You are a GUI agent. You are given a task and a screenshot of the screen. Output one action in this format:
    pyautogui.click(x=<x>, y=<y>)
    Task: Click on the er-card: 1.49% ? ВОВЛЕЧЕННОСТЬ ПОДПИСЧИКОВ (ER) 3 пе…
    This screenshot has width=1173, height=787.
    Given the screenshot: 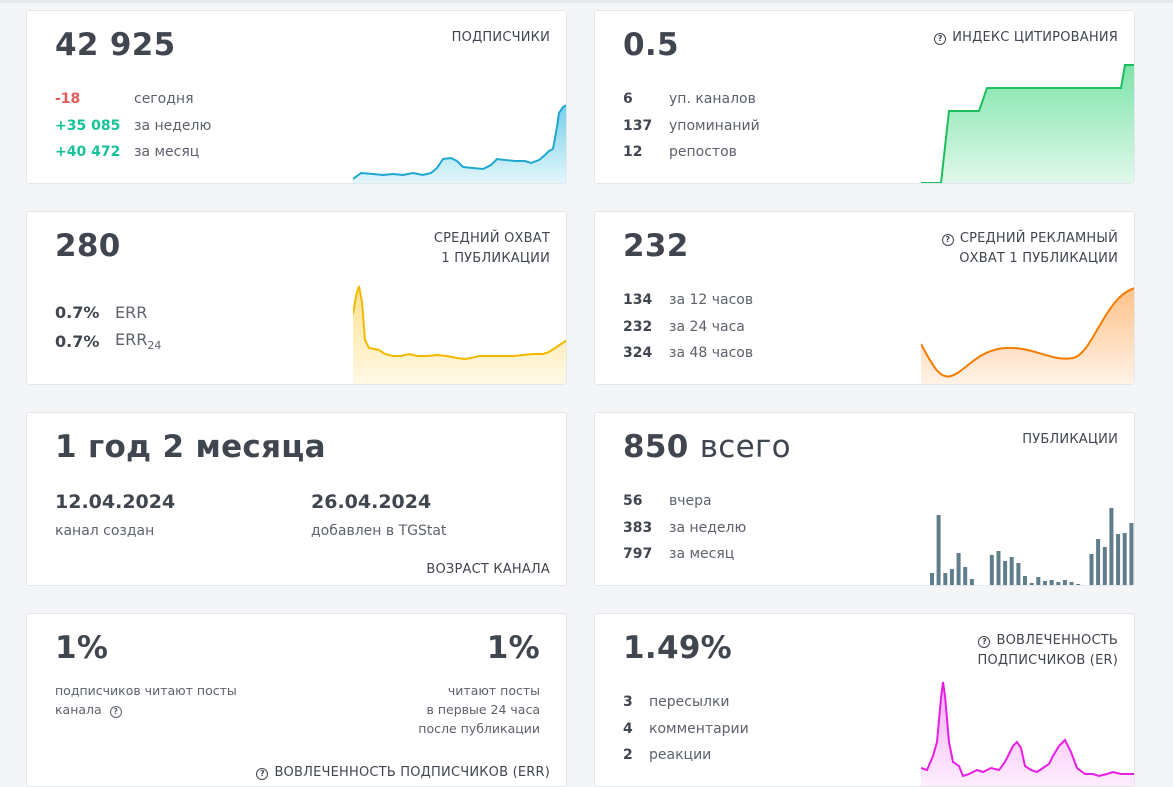 What is the action you would take?
    pyautogui.click(x=864, y=700)
    